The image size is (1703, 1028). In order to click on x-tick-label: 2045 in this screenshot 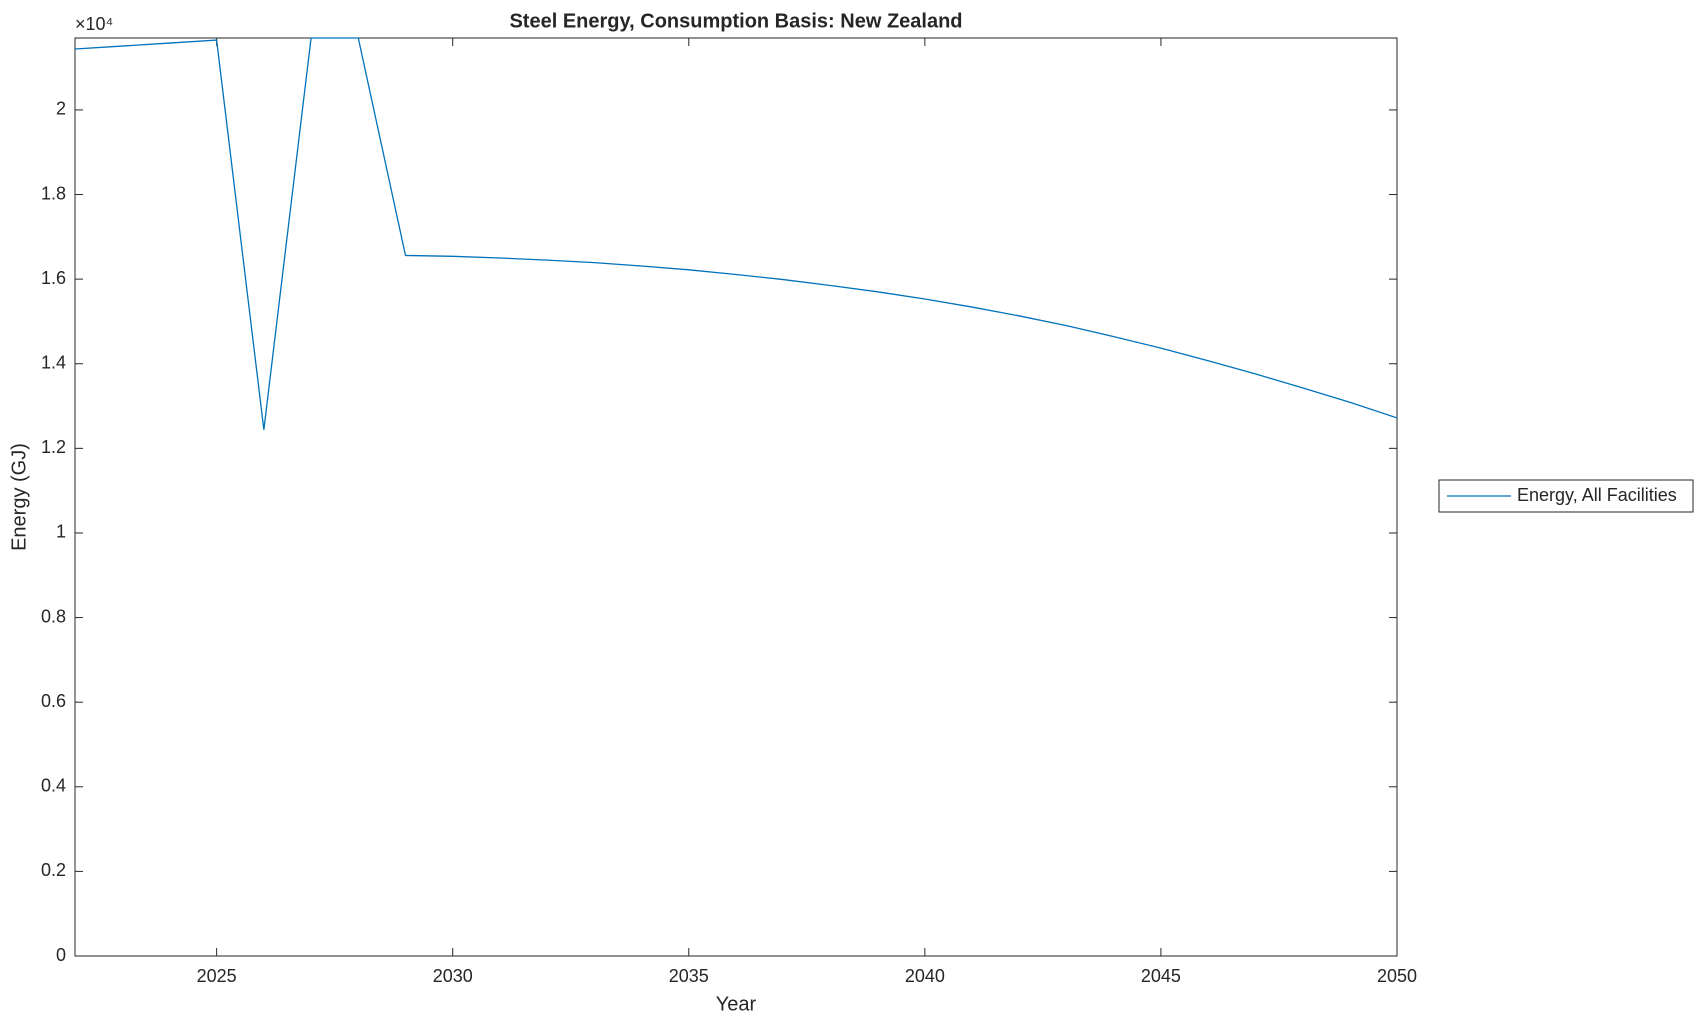, I will do `click(1161, 976)`.